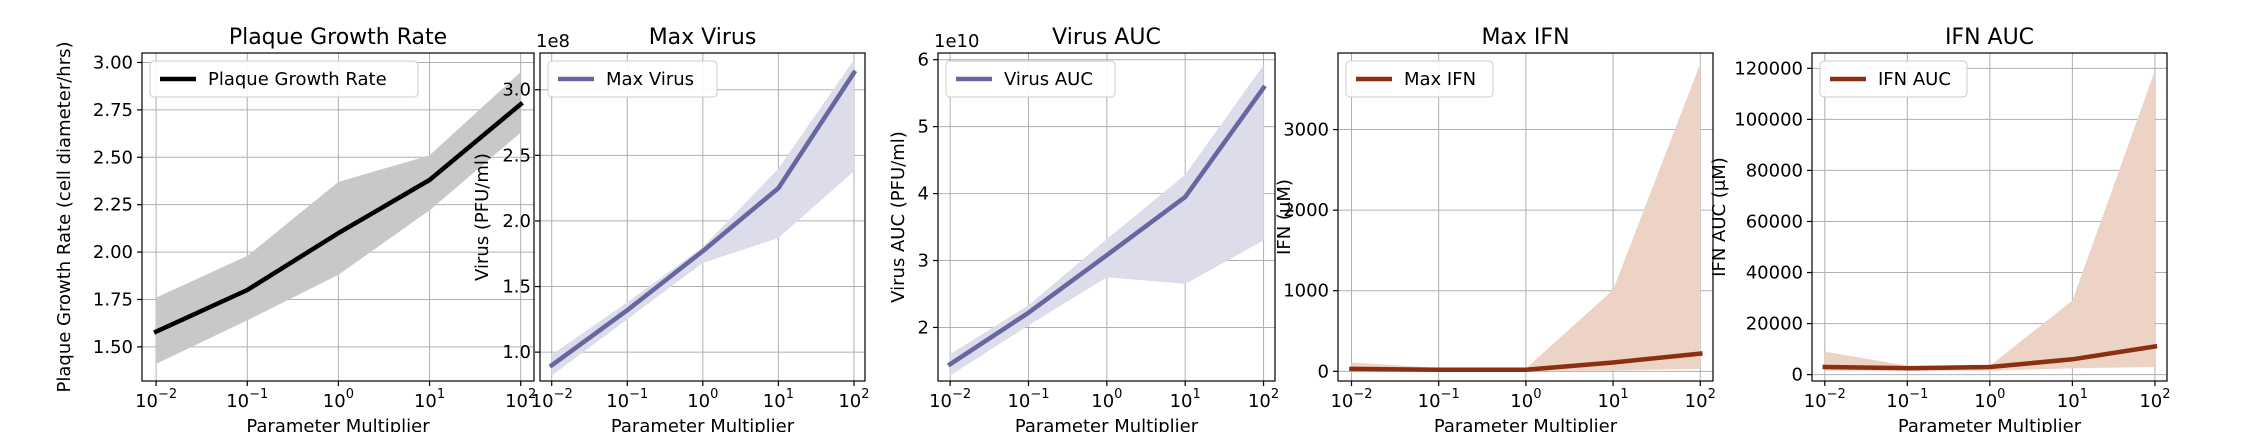 Image resolution: width=2250 pixels, height=432 pixels. What do you see at coordinates (338, 37) in the screenshot?
I see `chart-title: Plaque Growth Rate` at bounding box center [338, 37].